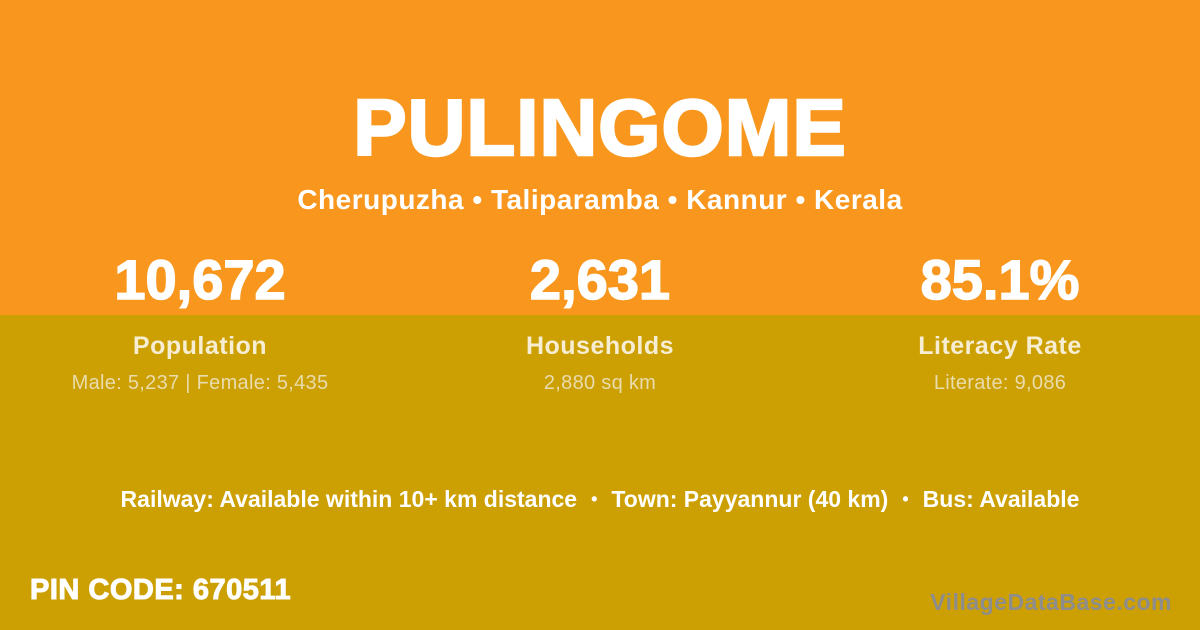 Image resolution: width=1200 pixels, height=630 pixels. Describe the element at coordinates (1000, 321) in the screenshot. I see `stat-literacy-rate: 85.1% Literacy Rate Literate: 9,086` at that location.